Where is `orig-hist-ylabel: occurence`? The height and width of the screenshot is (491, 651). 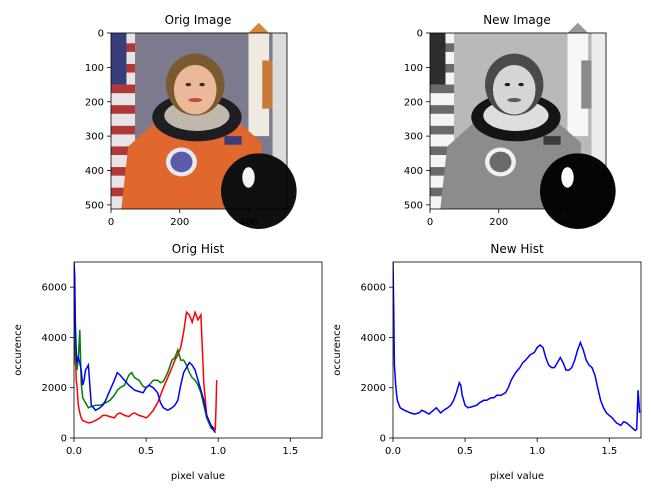
orig-hist-ylabel: occurence is located at coordinates (18, 349).